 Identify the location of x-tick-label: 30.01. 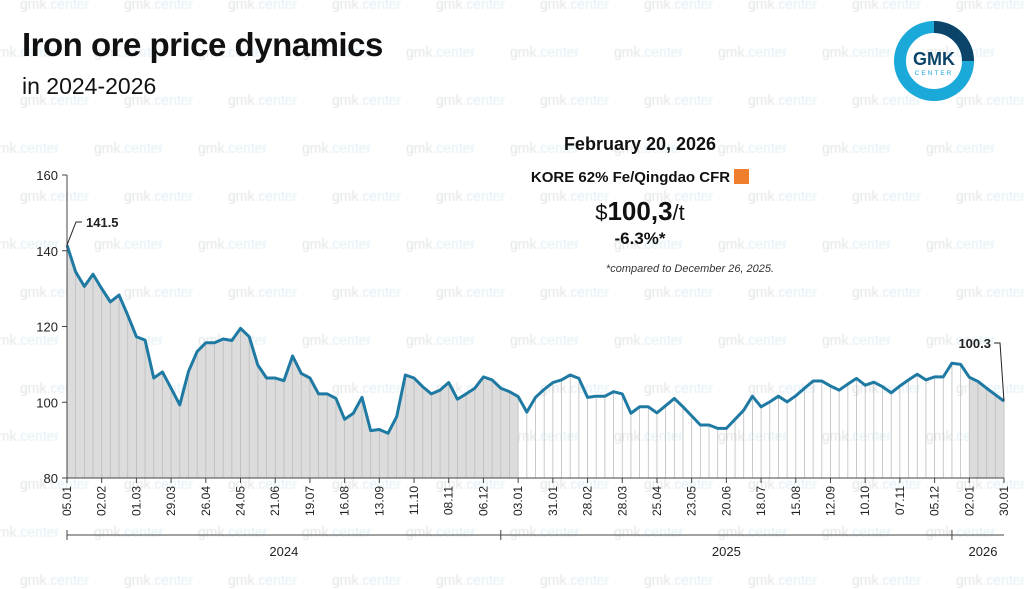
(1004, 501).